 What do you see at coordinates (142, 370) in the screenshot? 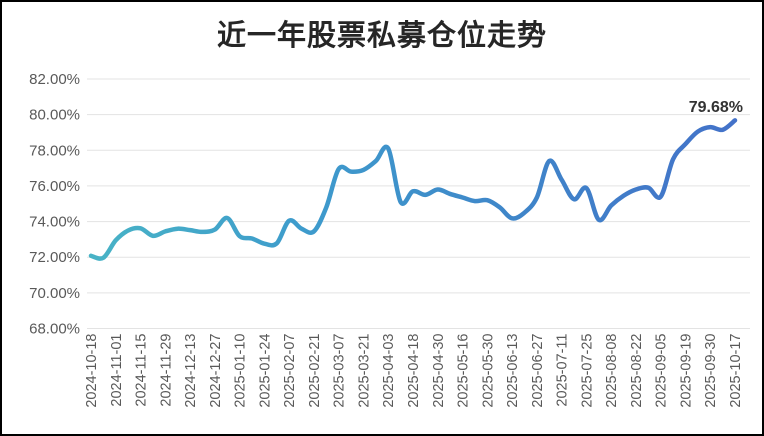
I see `x-tick-label: 2024-11-15` at bounding box center [142, 370].